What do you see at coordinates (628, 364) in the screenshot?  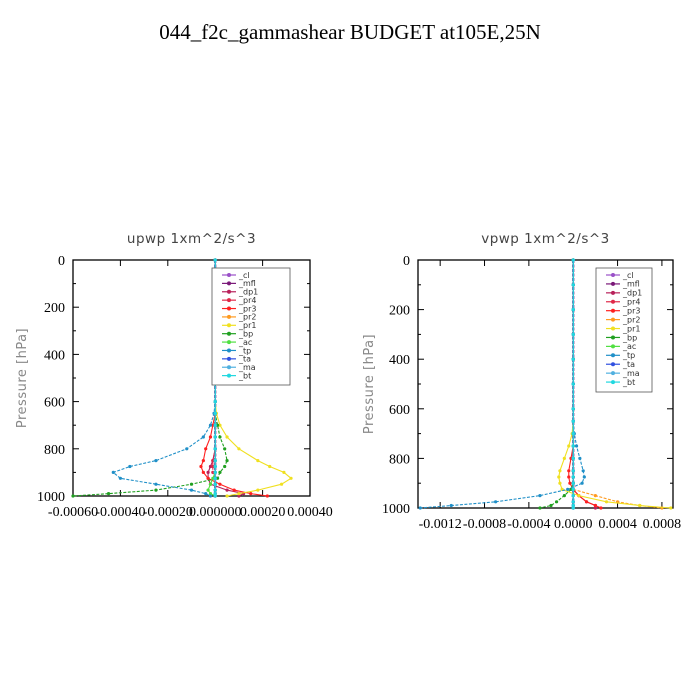 I see `legend-label: _ta` at bounding box center [628, 364].